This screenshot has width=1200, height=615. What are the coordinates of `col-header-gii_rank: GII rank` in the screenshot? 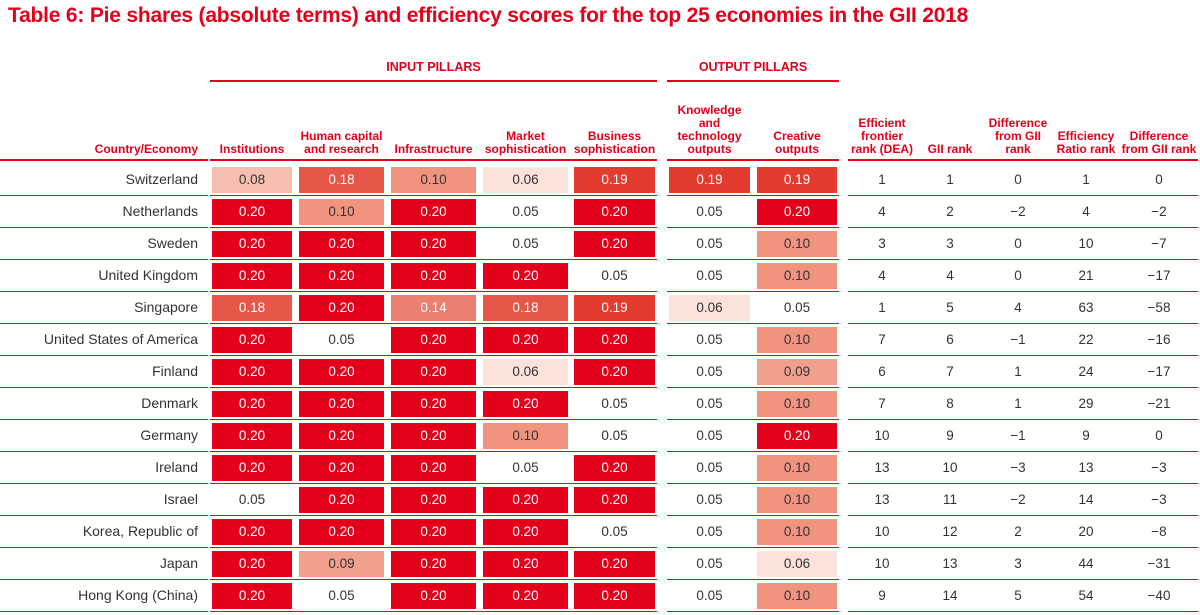 It's located at (950, 149).